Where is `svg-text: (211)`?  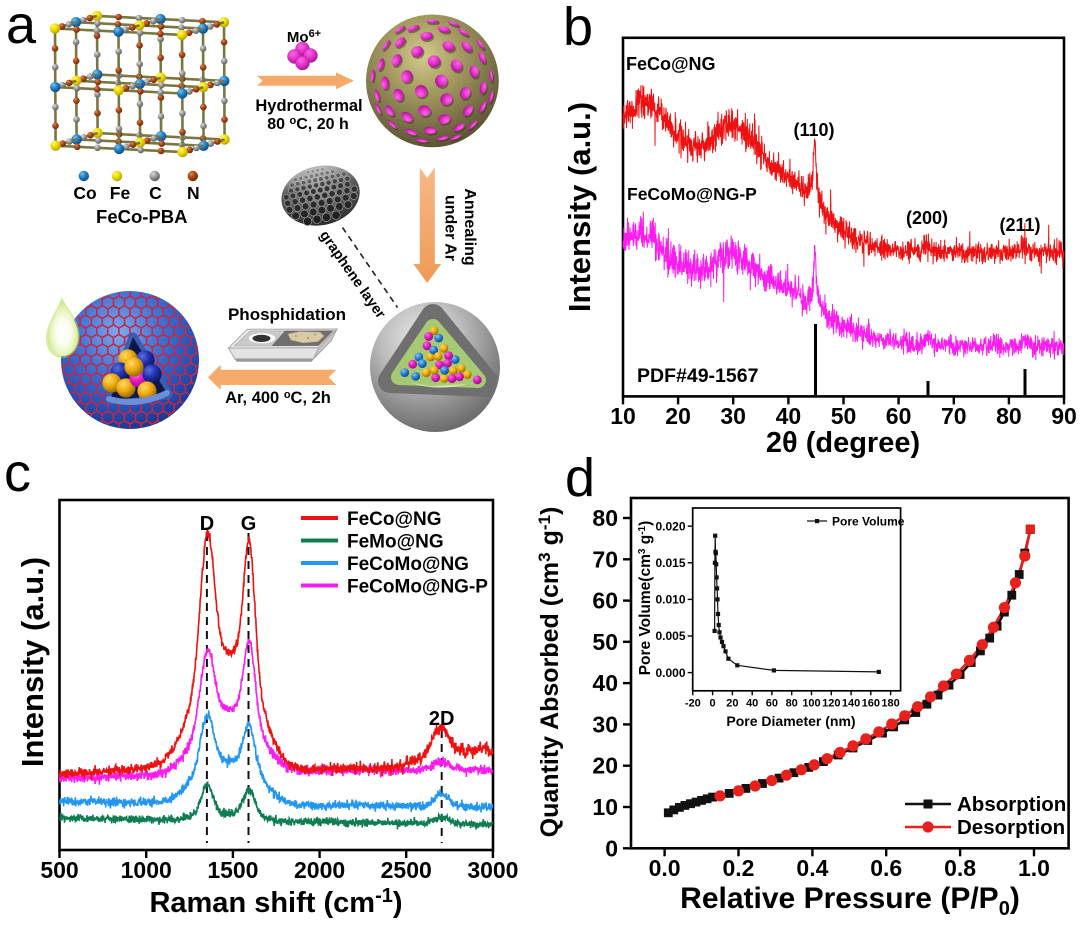 svg-text: (211) is located at coordinates (1019, 225).